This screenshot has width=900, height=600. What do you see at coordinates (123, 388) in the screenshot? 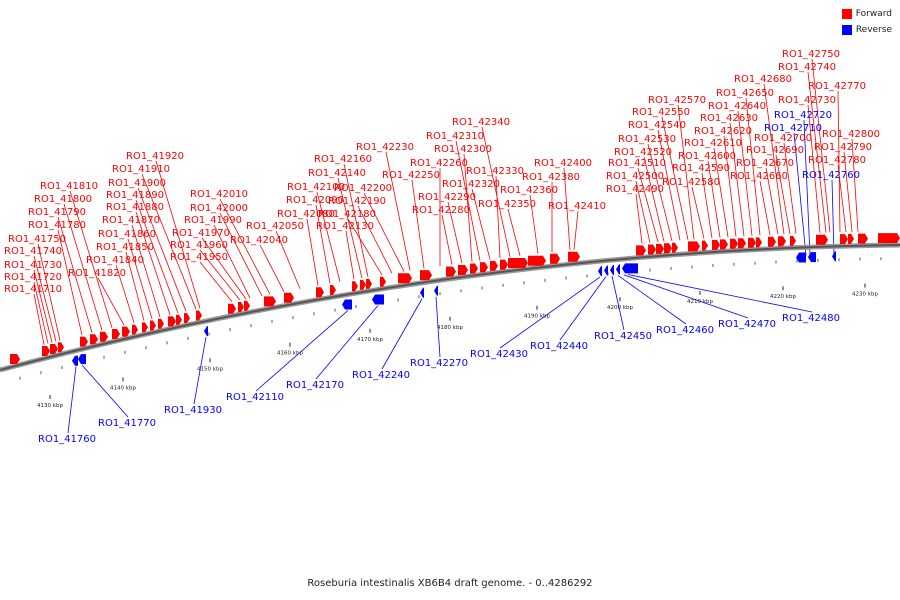
I see `tick-label: 4140 kbp` at bounding box center [123, 388].